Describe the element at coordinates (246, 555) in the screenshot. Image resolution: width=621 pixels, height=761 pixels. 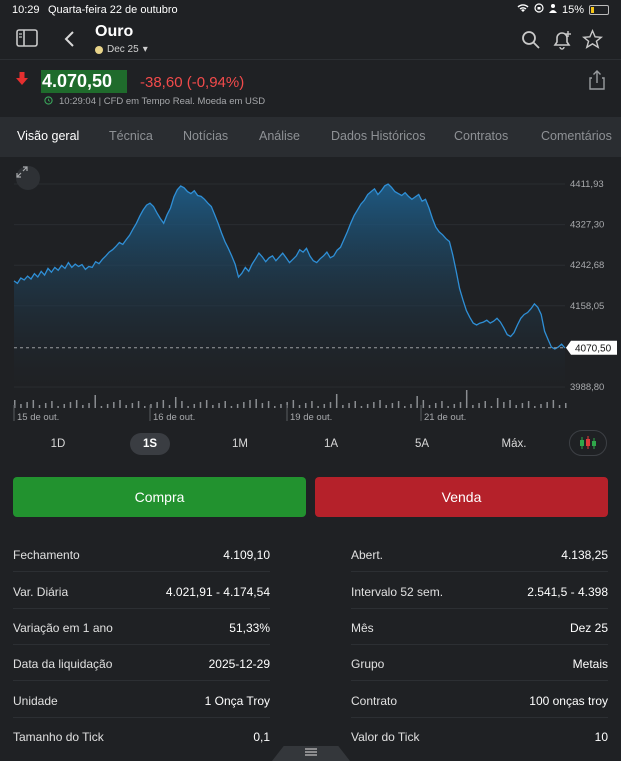
I see `stat-value: 4.109,10` at that location.